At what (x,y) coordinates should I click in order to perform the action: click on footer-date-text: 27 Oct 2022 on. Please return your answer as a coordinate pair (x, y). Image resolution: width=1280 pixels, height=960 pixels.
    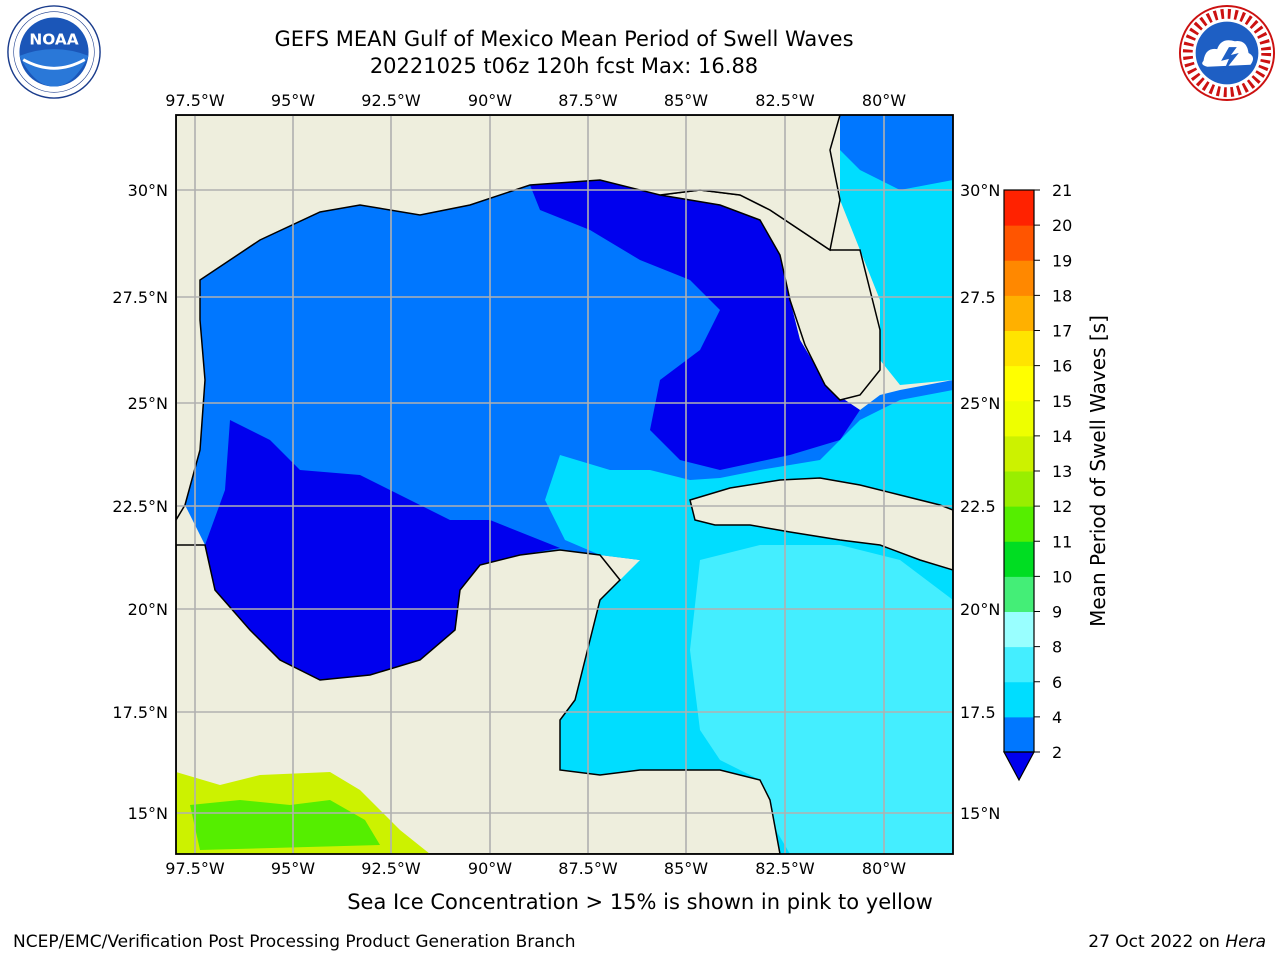
    Looking at the image, I should click on (1157, 942).